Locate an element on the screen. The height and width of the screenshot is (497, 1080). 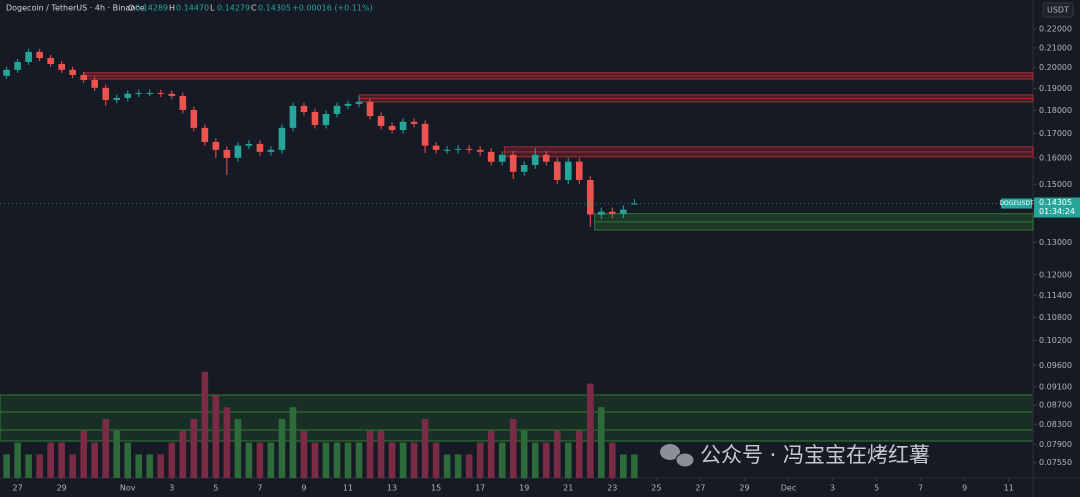
x-tick-label: 5 is located at coordinates (215, 488).